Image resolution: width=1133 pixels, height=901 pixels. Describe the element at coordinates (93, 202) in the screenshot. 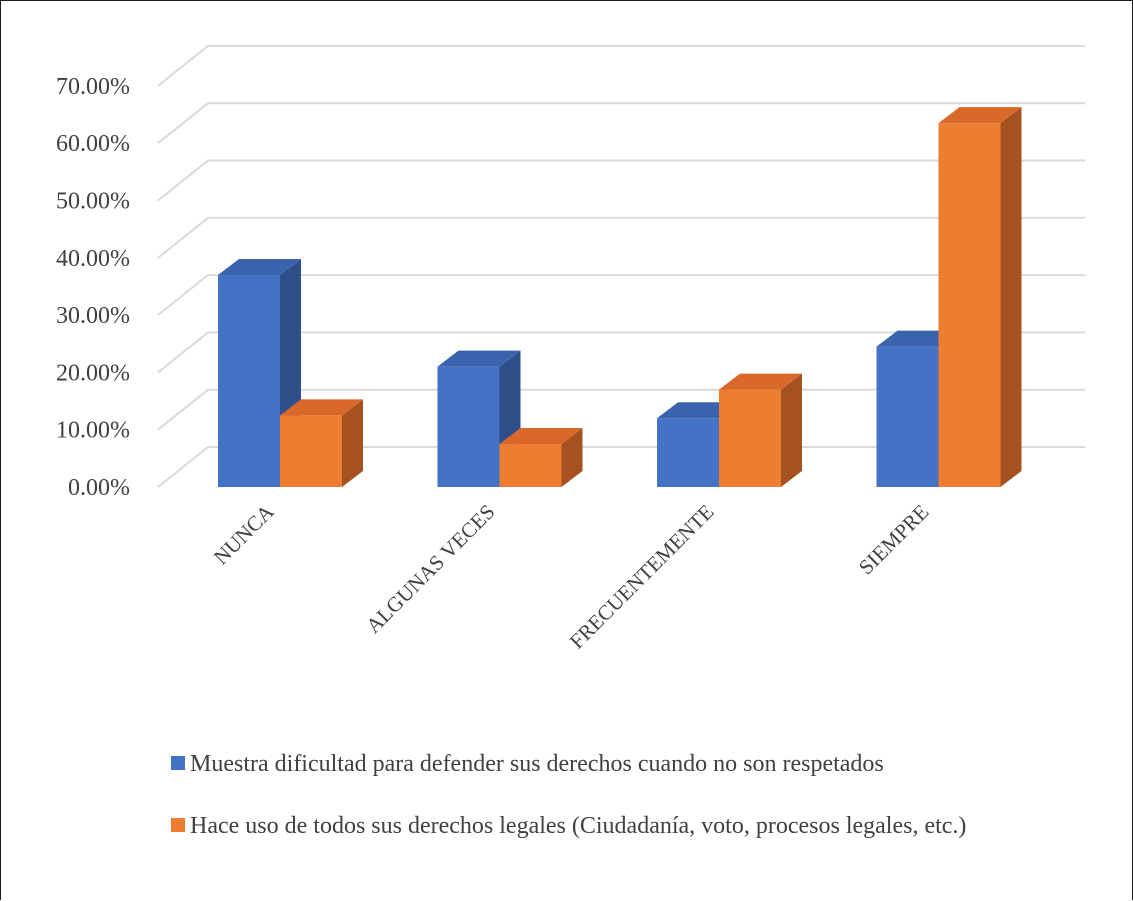

I see `y-tick-label: 50.00%` at that location.